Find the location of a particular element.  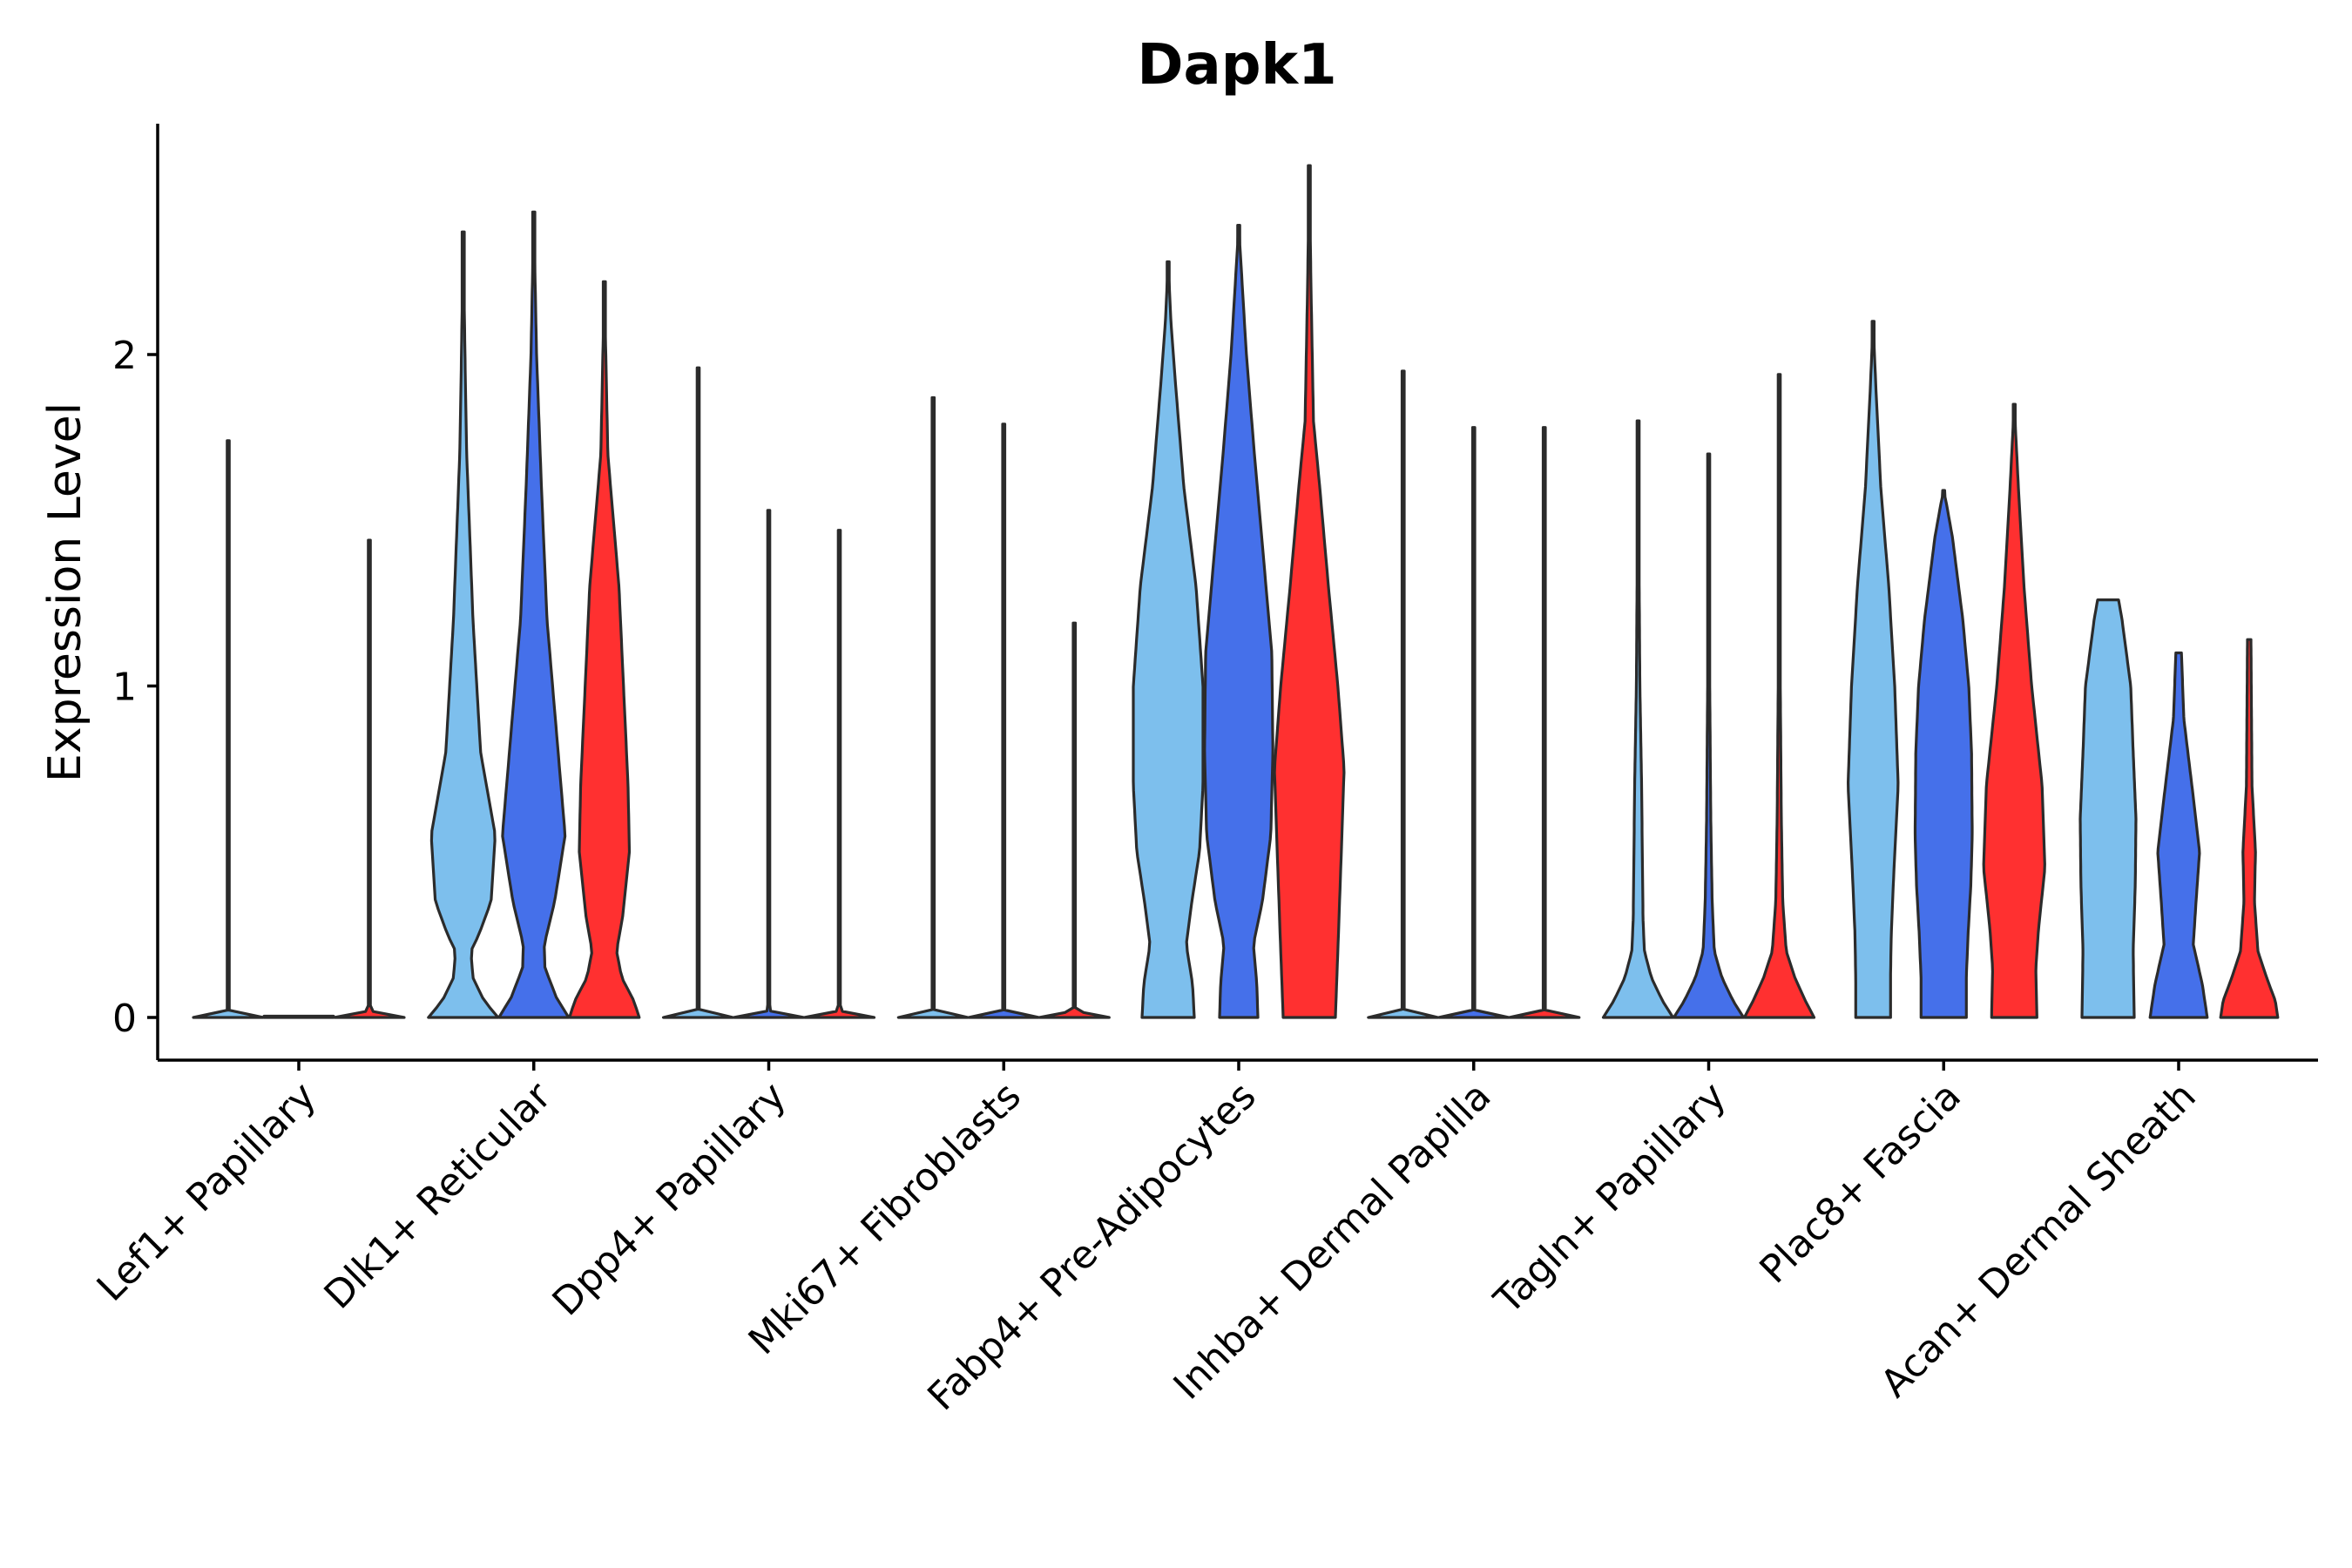

x-tick-label-6: Tagln+ Papillary is located at coordinates (1609, 1198).